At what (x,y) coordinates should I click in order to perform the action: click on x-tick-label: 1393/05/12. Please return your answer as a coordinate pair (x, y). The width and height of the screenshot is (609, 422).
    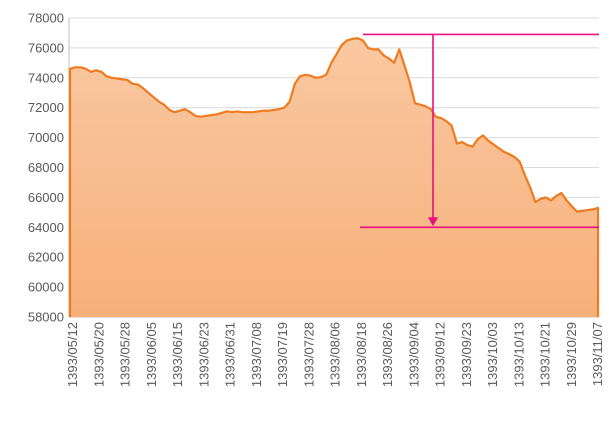
    Looking at the image, I should click on (72, 354).